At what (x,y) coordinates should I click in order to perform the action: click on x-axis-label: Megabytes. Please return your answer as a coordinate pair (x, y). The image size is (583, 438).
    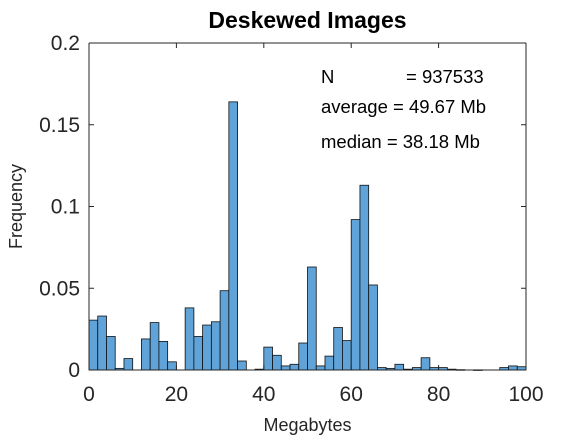
    Looking at the image, I should click on (307, 425).